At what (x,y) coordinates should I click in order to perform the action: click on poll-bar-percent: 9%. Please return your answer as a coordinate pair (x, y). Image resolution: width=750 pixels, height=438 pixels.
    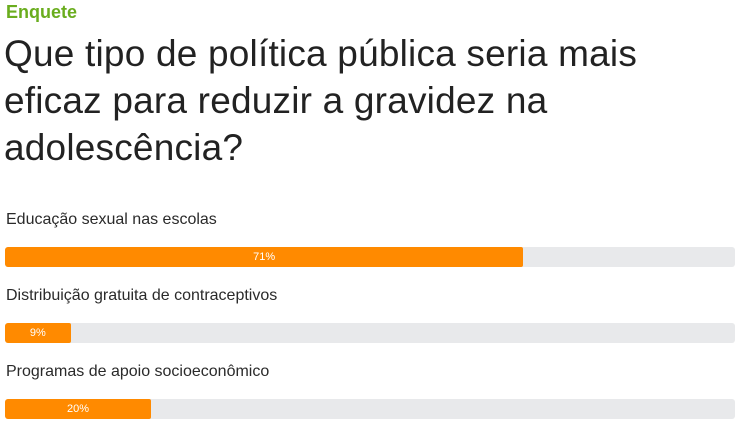
    Looking at the image, I should click on (37, 333).